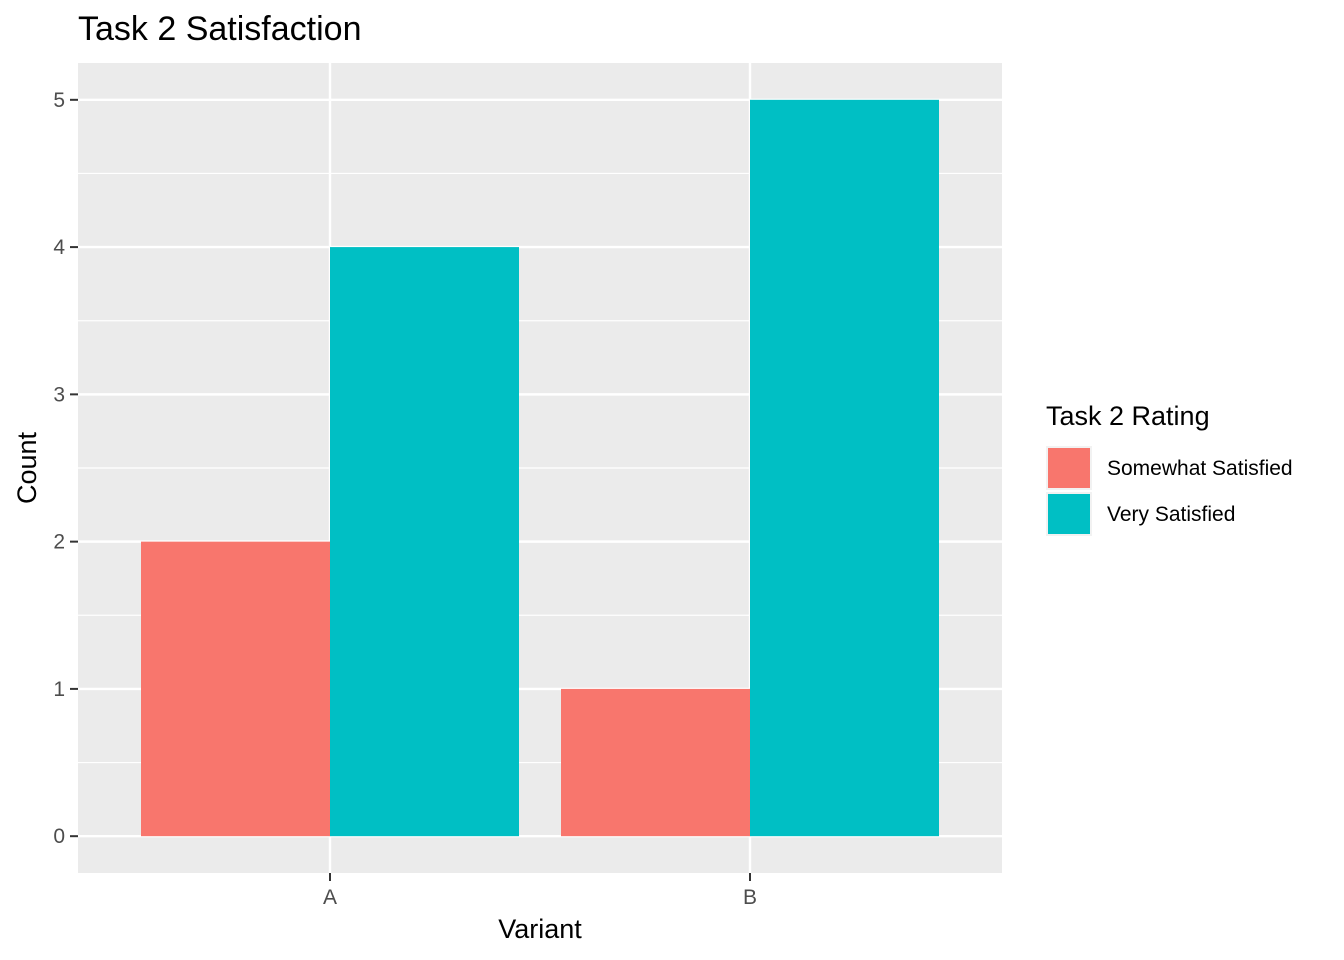 The height and width of the screenshot is (960, 1344). Describe the element at coordinates (1128, 416) in the screenshot. I see `legend-title: Task 2 Rating` at that location.